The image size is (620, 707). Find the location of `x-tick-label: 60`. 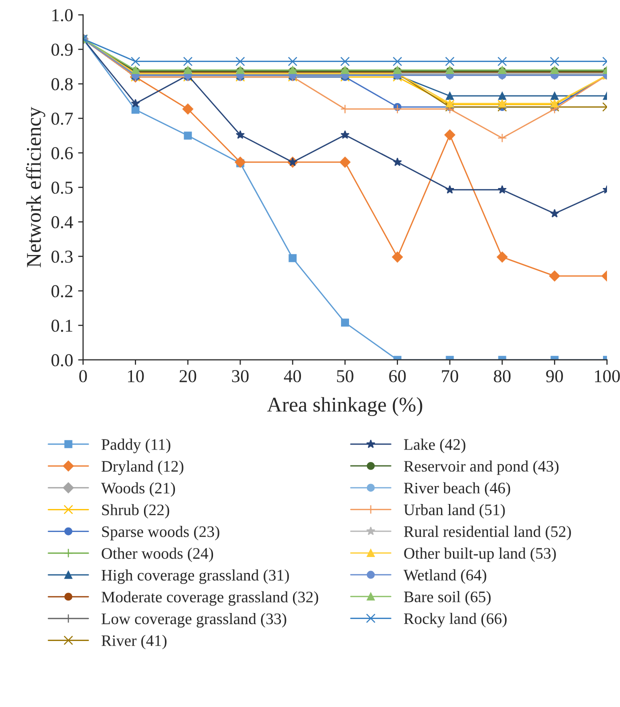

x-tick-label: 60 is located at coordinates (397, 376).